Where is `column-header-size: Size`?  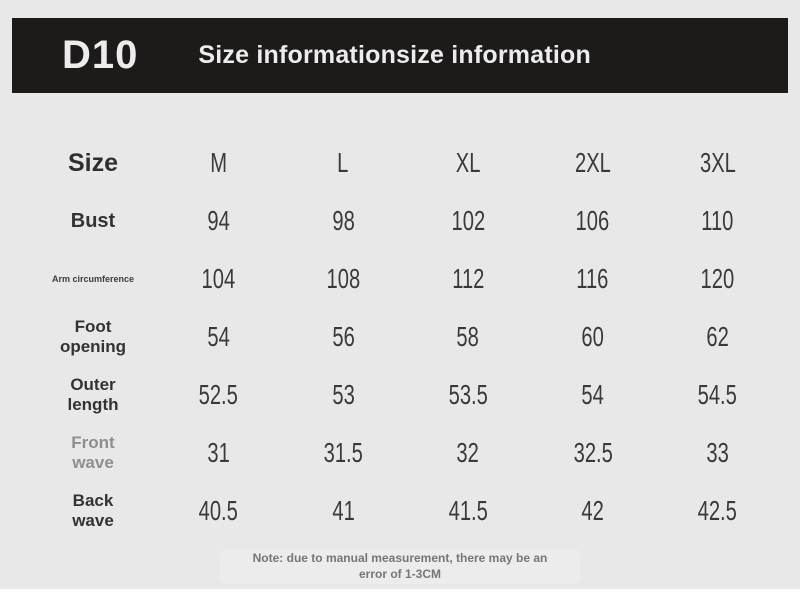
column-header-size: Size is located at coordinates (93, 162).